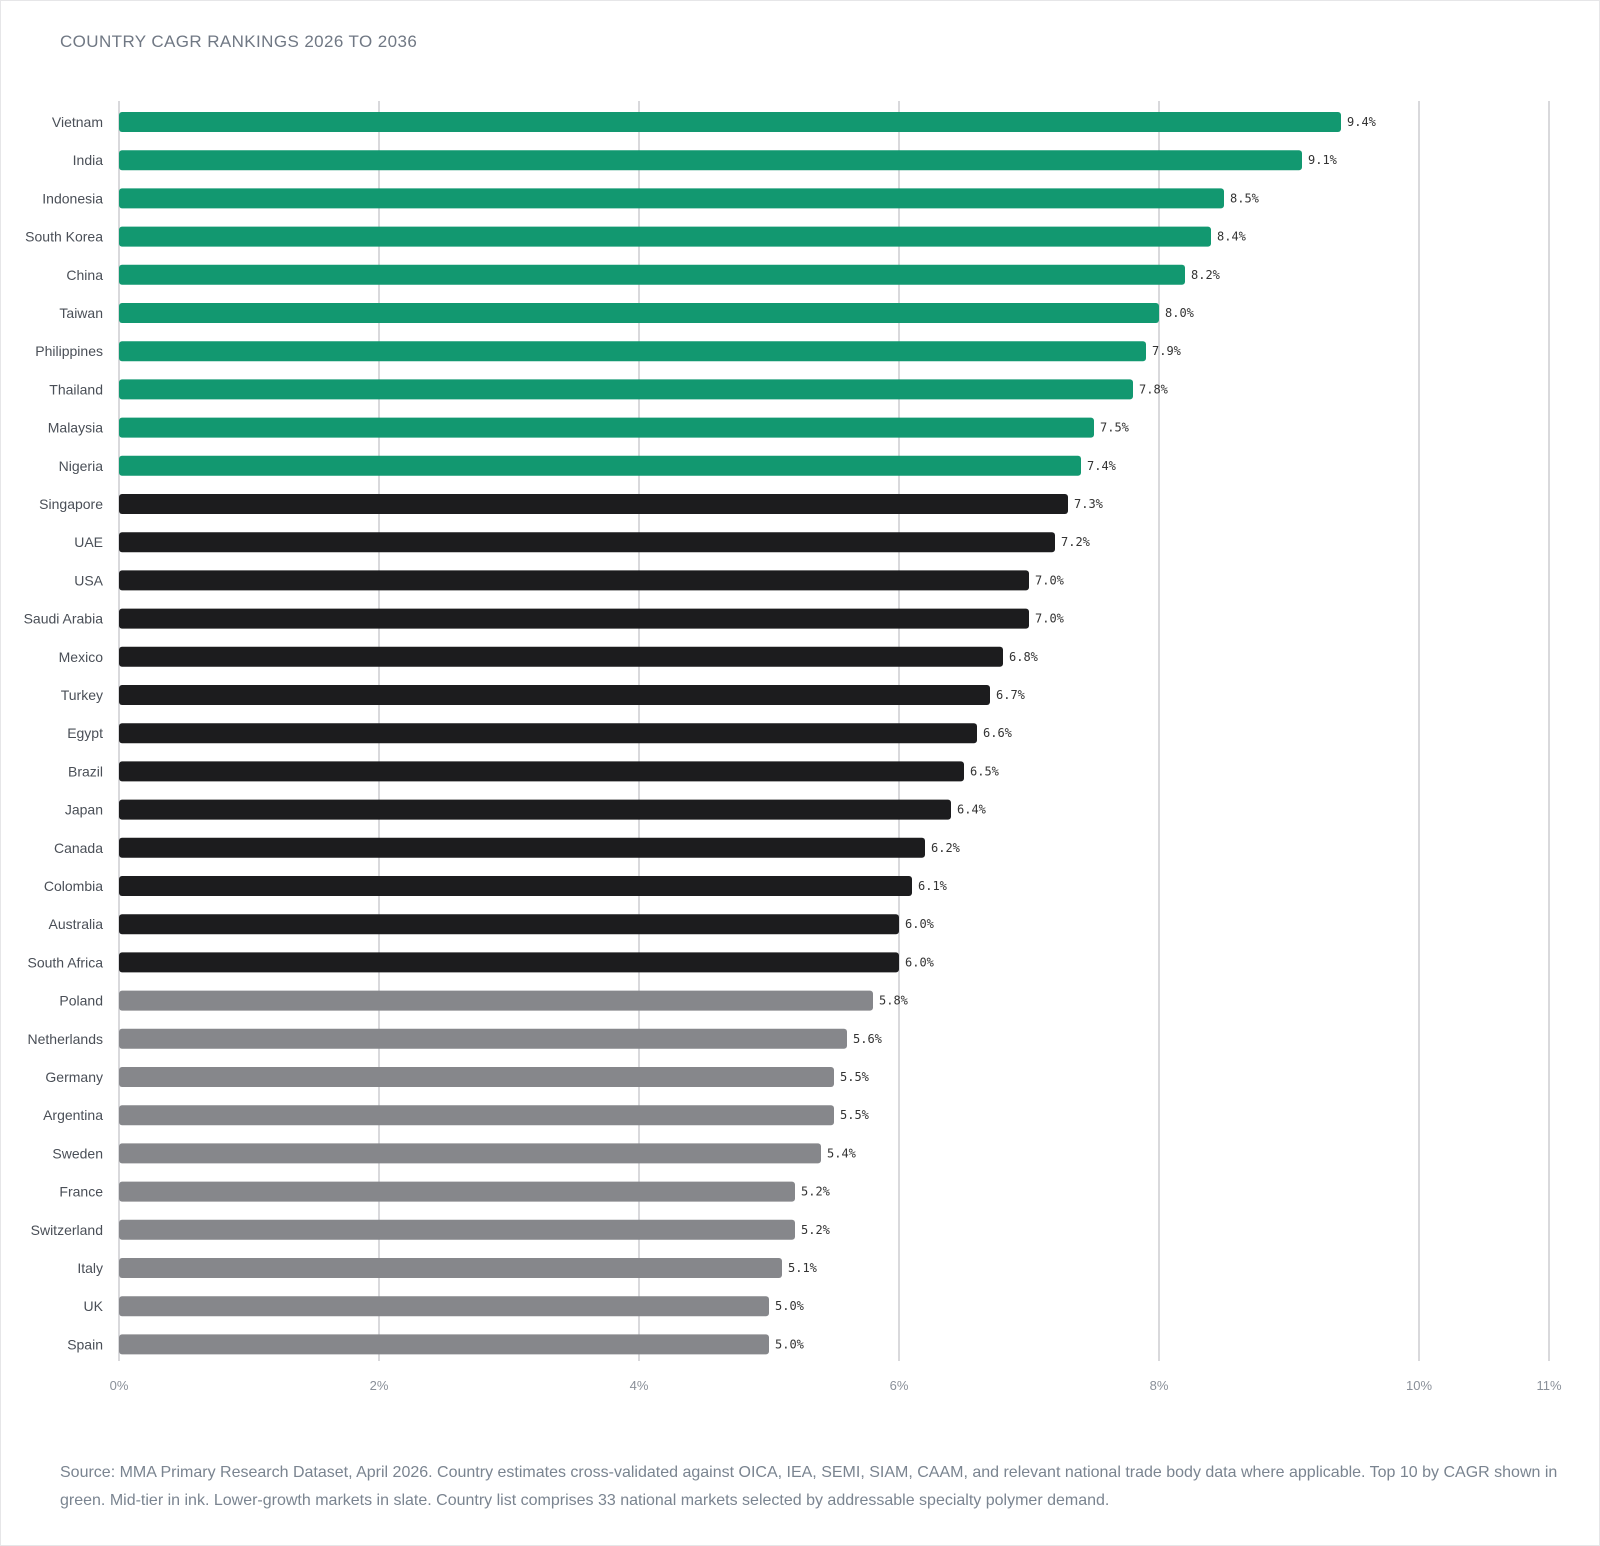 The height and width of the screenshot is (1546, 1600). Describe the element at coordinates (239, 41) in the screenshot. I see `chart-title: COUNTRY CAGR RANKINGS 2026 TO 2036` at that location.